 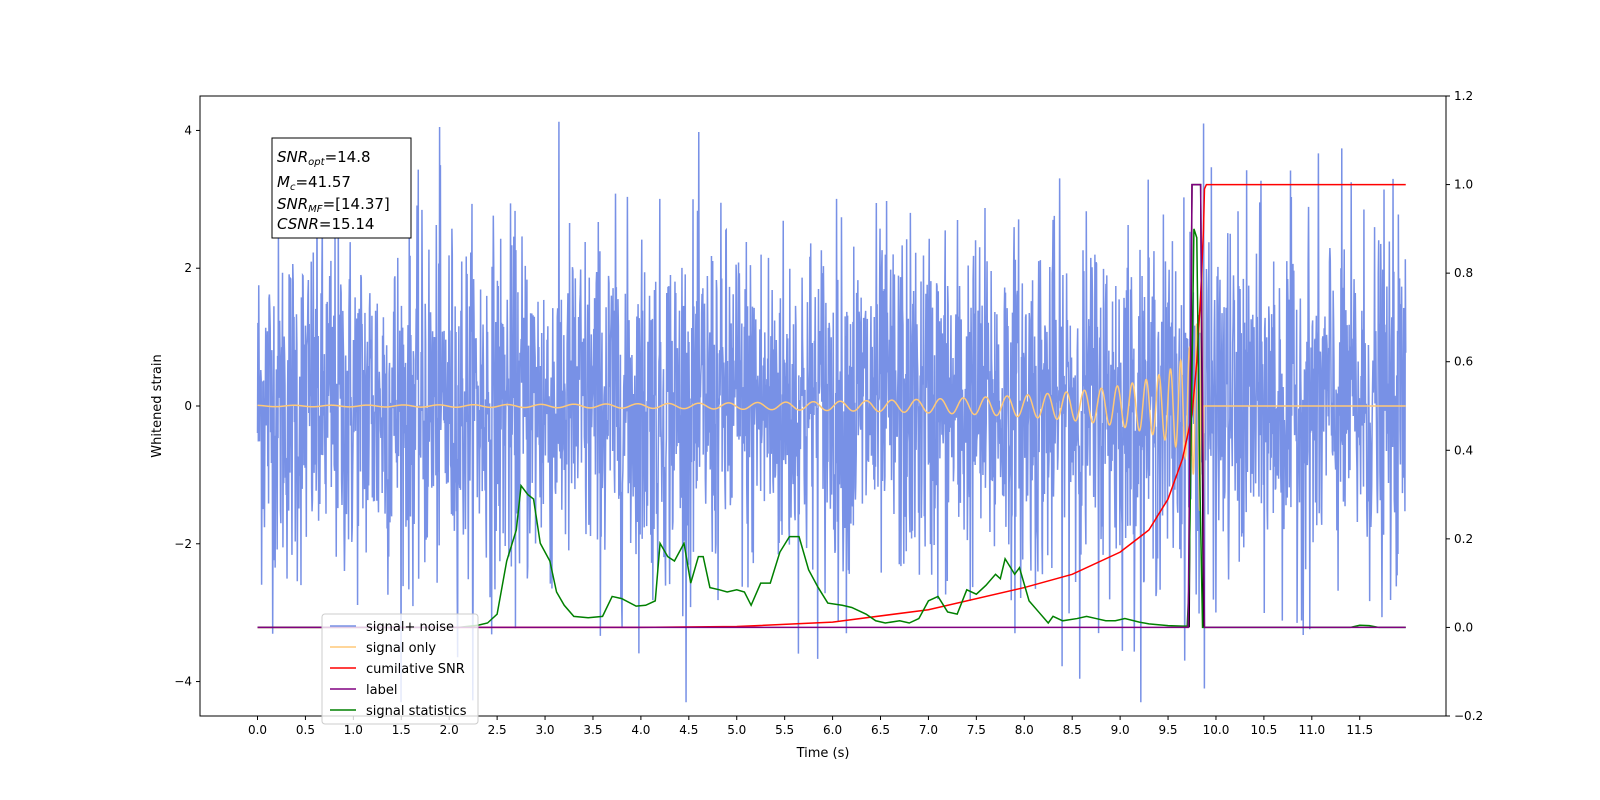 What do you see at coordinates (314, 183) in the screenshot?
I see `annotation-mc: Mc=41.57` at bounding box center [314, 183].